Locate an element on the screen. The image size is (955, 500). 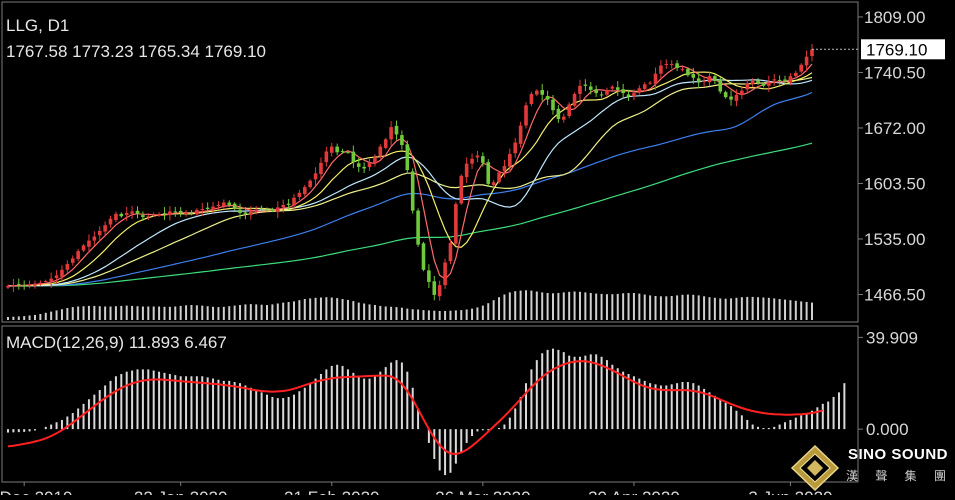
current-price-tag is located at coordinates (903, 49).